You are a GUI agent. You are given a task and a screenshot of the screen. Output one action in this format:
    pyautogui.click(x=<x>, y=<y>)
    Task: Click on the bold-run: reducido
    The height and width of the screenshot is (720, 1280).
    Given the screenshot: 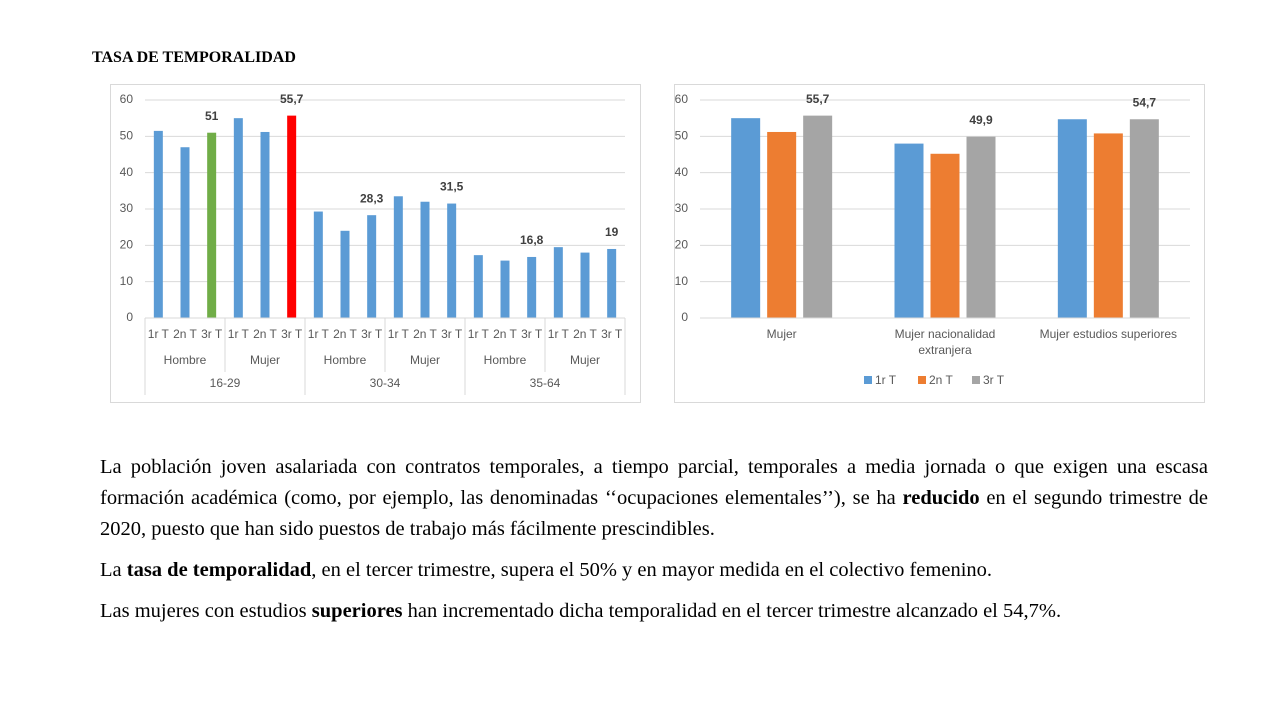 What is the action you would take?
    pyautogui.click(x=941, y=498)
    